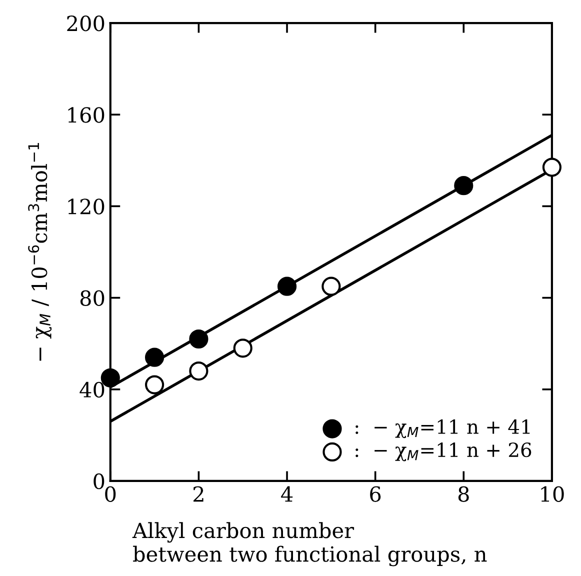  Describe the element at coordinates (287, 494) in the screenshot. I see `x-tick-label: 4` at that location.